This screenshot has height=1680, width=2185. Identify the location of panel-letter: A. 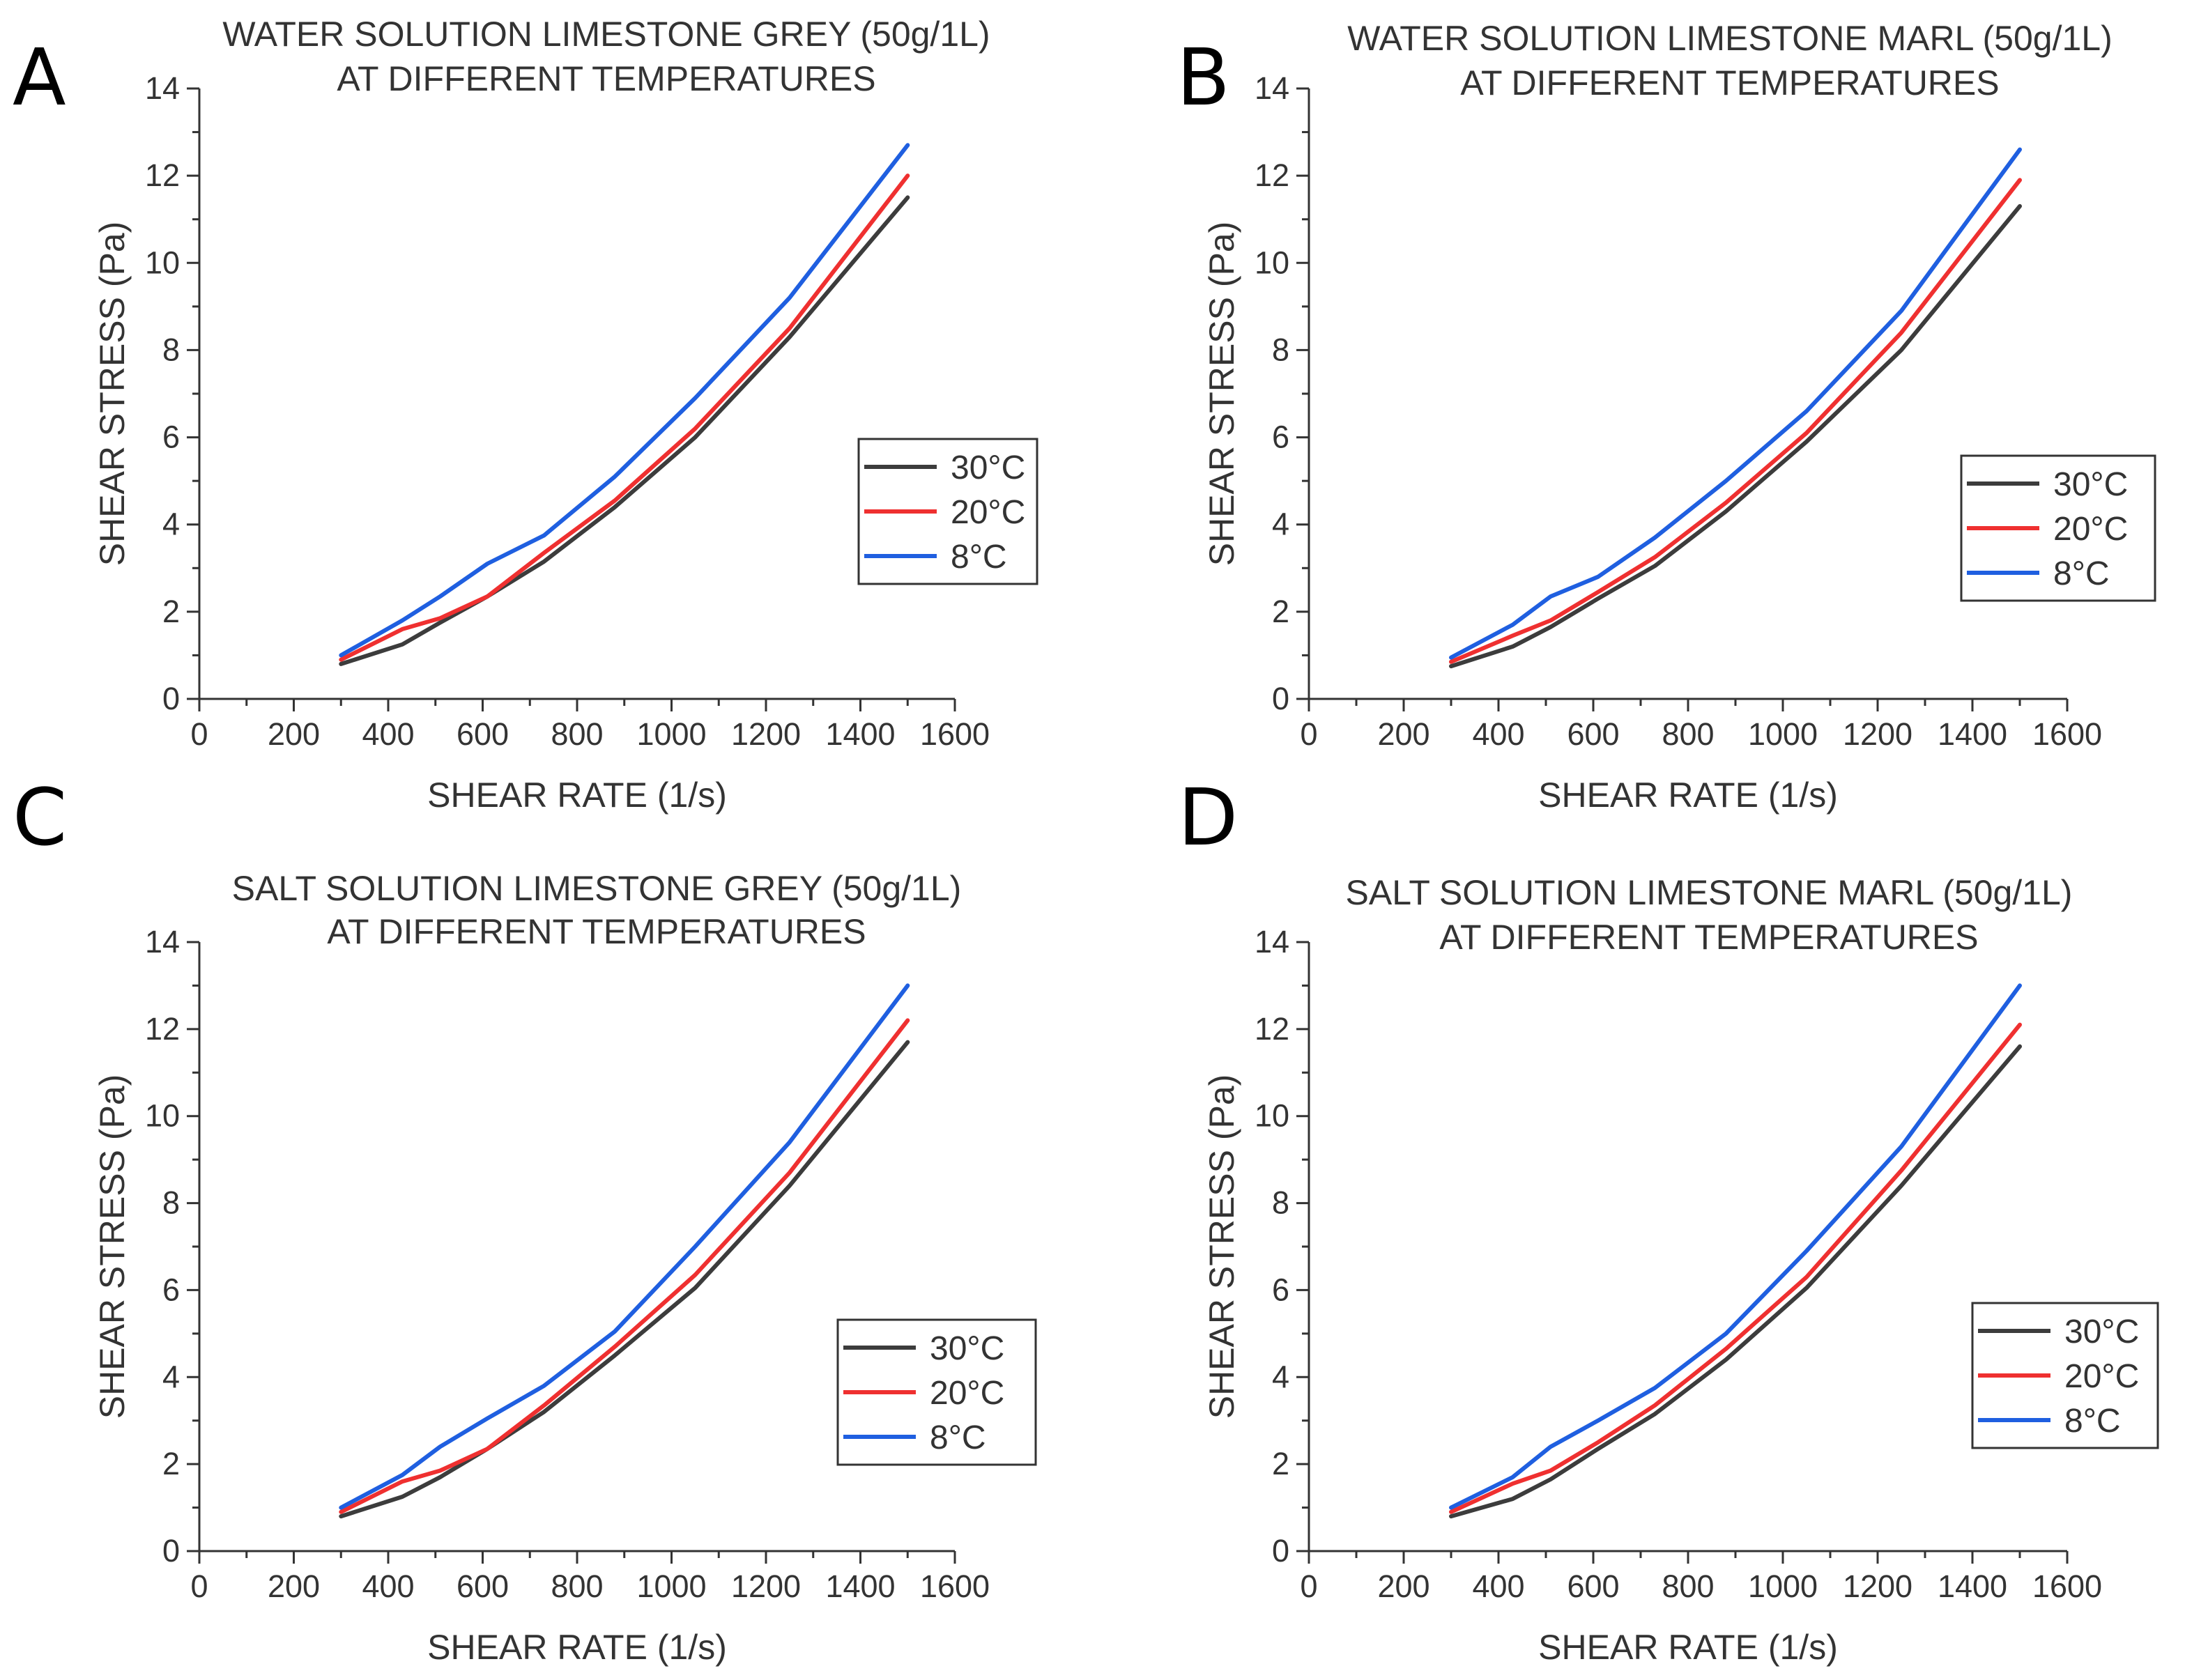
(39, 78).